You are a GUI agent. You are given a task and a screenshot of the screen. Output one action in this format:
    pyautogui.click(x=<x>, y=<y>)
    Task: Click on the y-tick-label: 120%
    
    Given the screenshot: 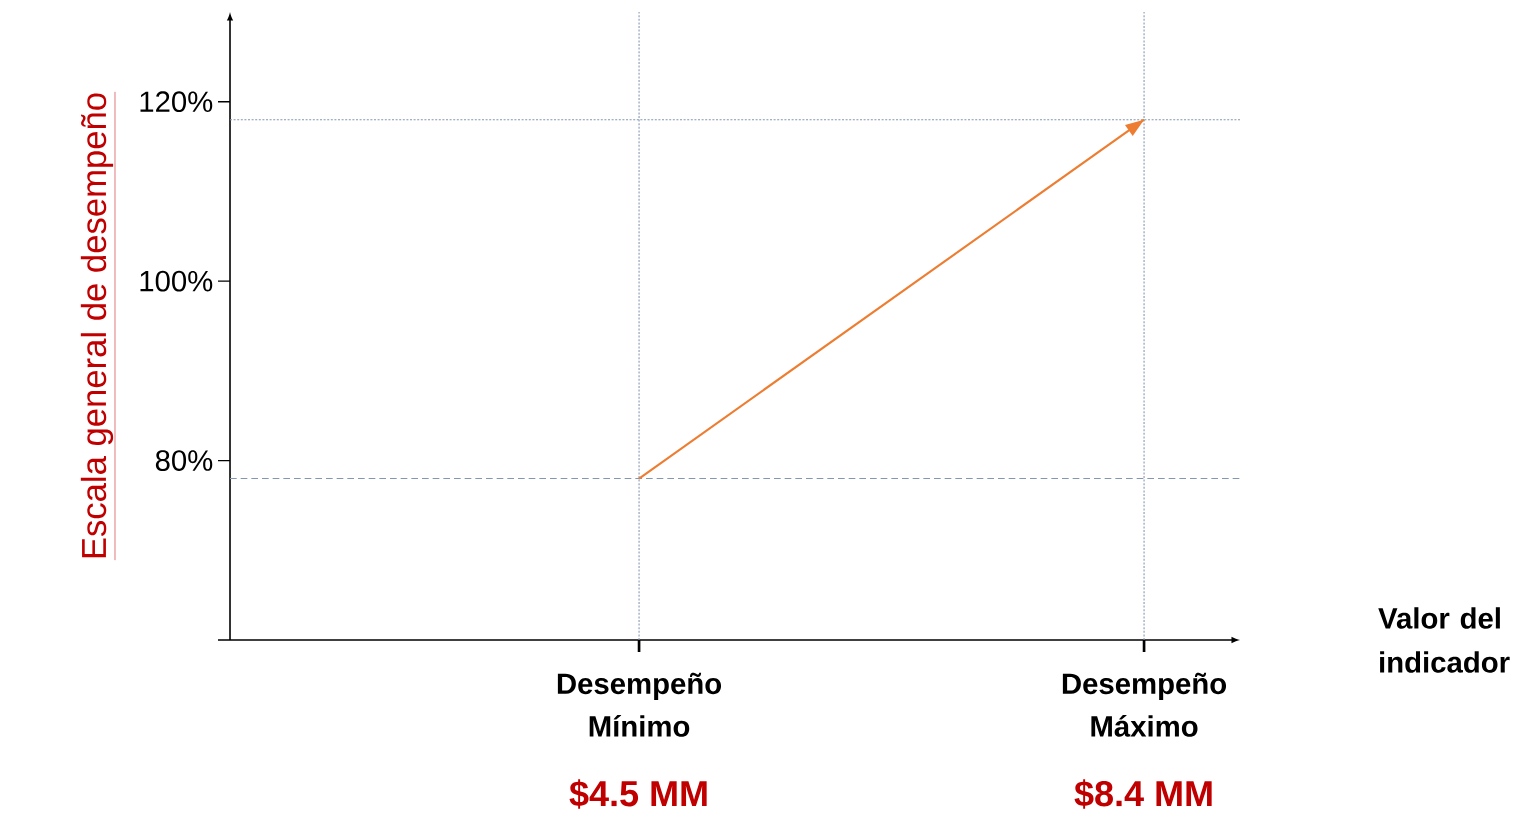 What is the action you would take?
    pyautogui.click(x=176, y=102)
    